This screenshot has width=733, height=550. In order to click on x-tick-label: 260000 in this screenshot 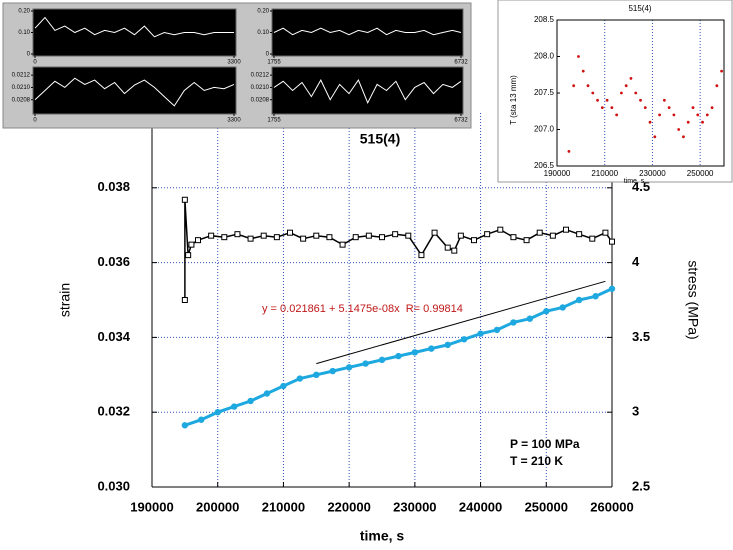, I will do `click(611, 506)`.